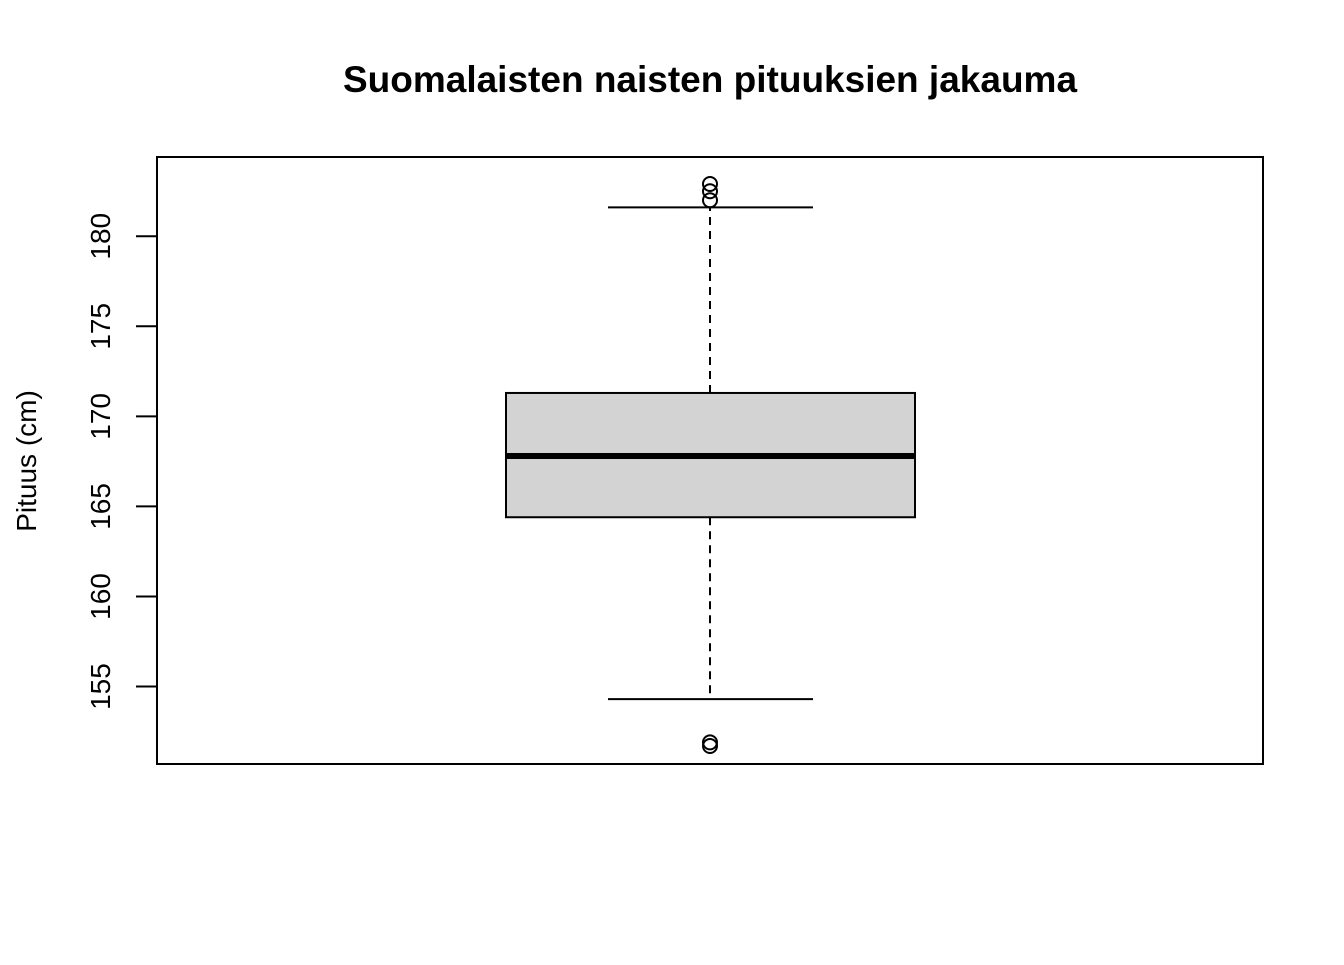 Image resolution: width=1344 pixels, height=965 pixels. What do you see at coordinates (121, 461) in the screenshot?
I see `y-axis: 155 160 165 170 175 180` at bounding box center [121, 461].